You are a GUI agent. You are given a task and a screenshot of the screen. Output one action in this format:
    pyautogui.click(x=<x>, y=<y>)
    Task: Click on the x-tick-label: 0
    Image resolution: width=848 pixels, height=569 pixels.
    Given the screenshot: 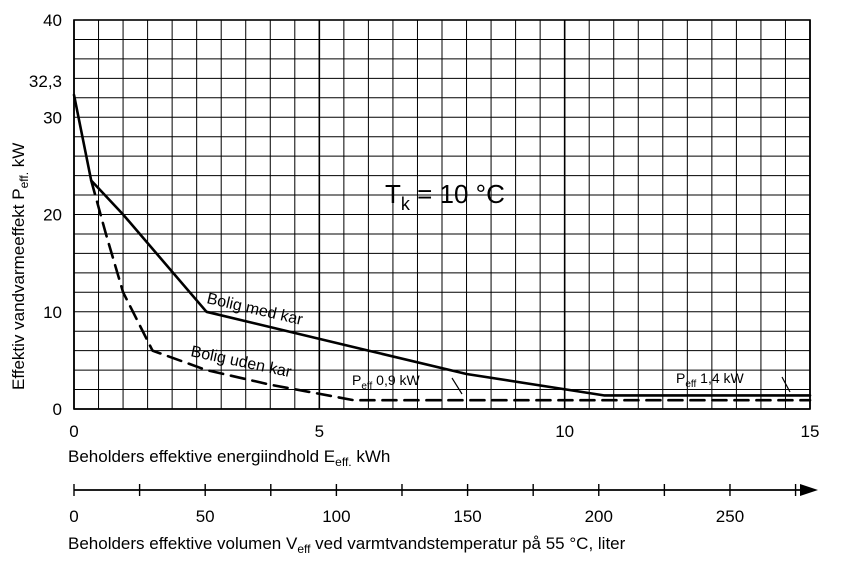 What is the action you would take?
    pyautogui.click(x=73, y=431)
    